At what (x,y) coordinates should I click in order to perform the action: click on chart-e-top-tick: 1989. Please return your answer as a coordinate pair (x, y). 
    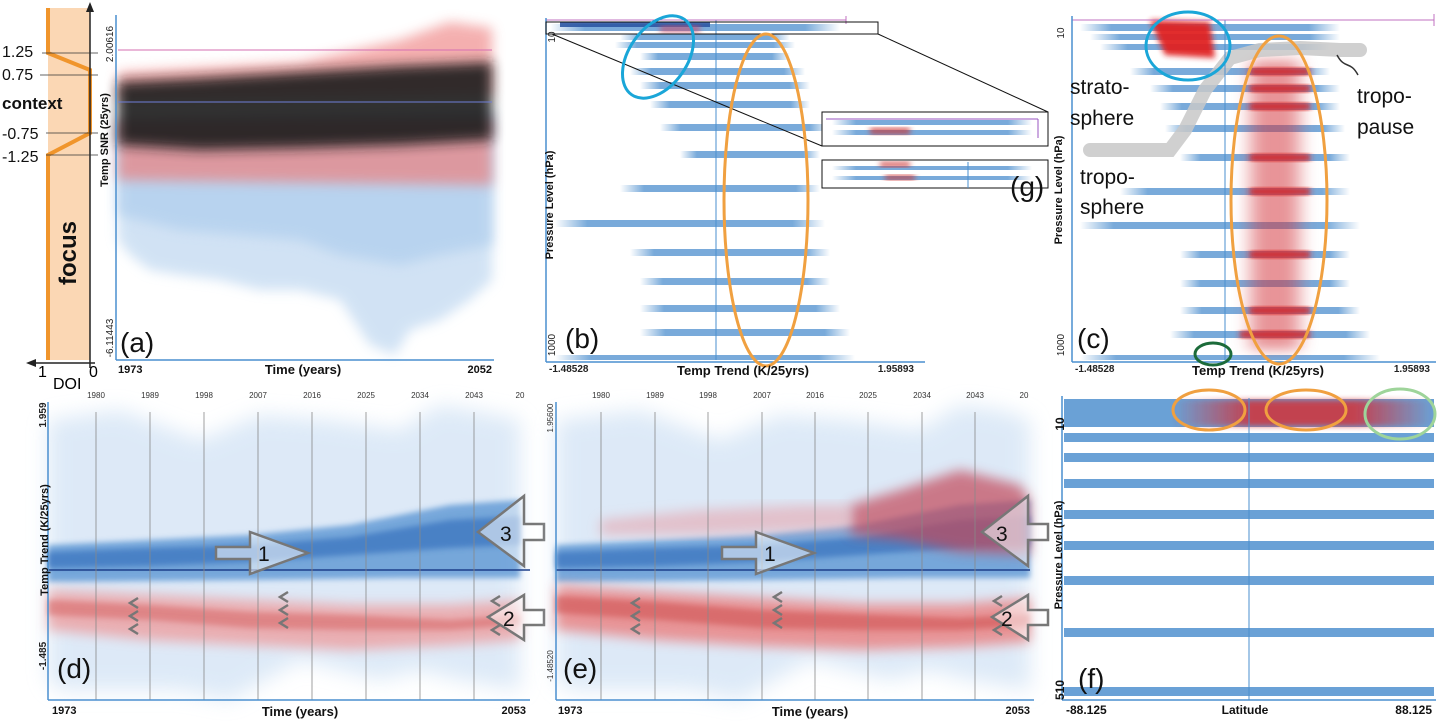
    Looking at the image, I should click on (655, 395).